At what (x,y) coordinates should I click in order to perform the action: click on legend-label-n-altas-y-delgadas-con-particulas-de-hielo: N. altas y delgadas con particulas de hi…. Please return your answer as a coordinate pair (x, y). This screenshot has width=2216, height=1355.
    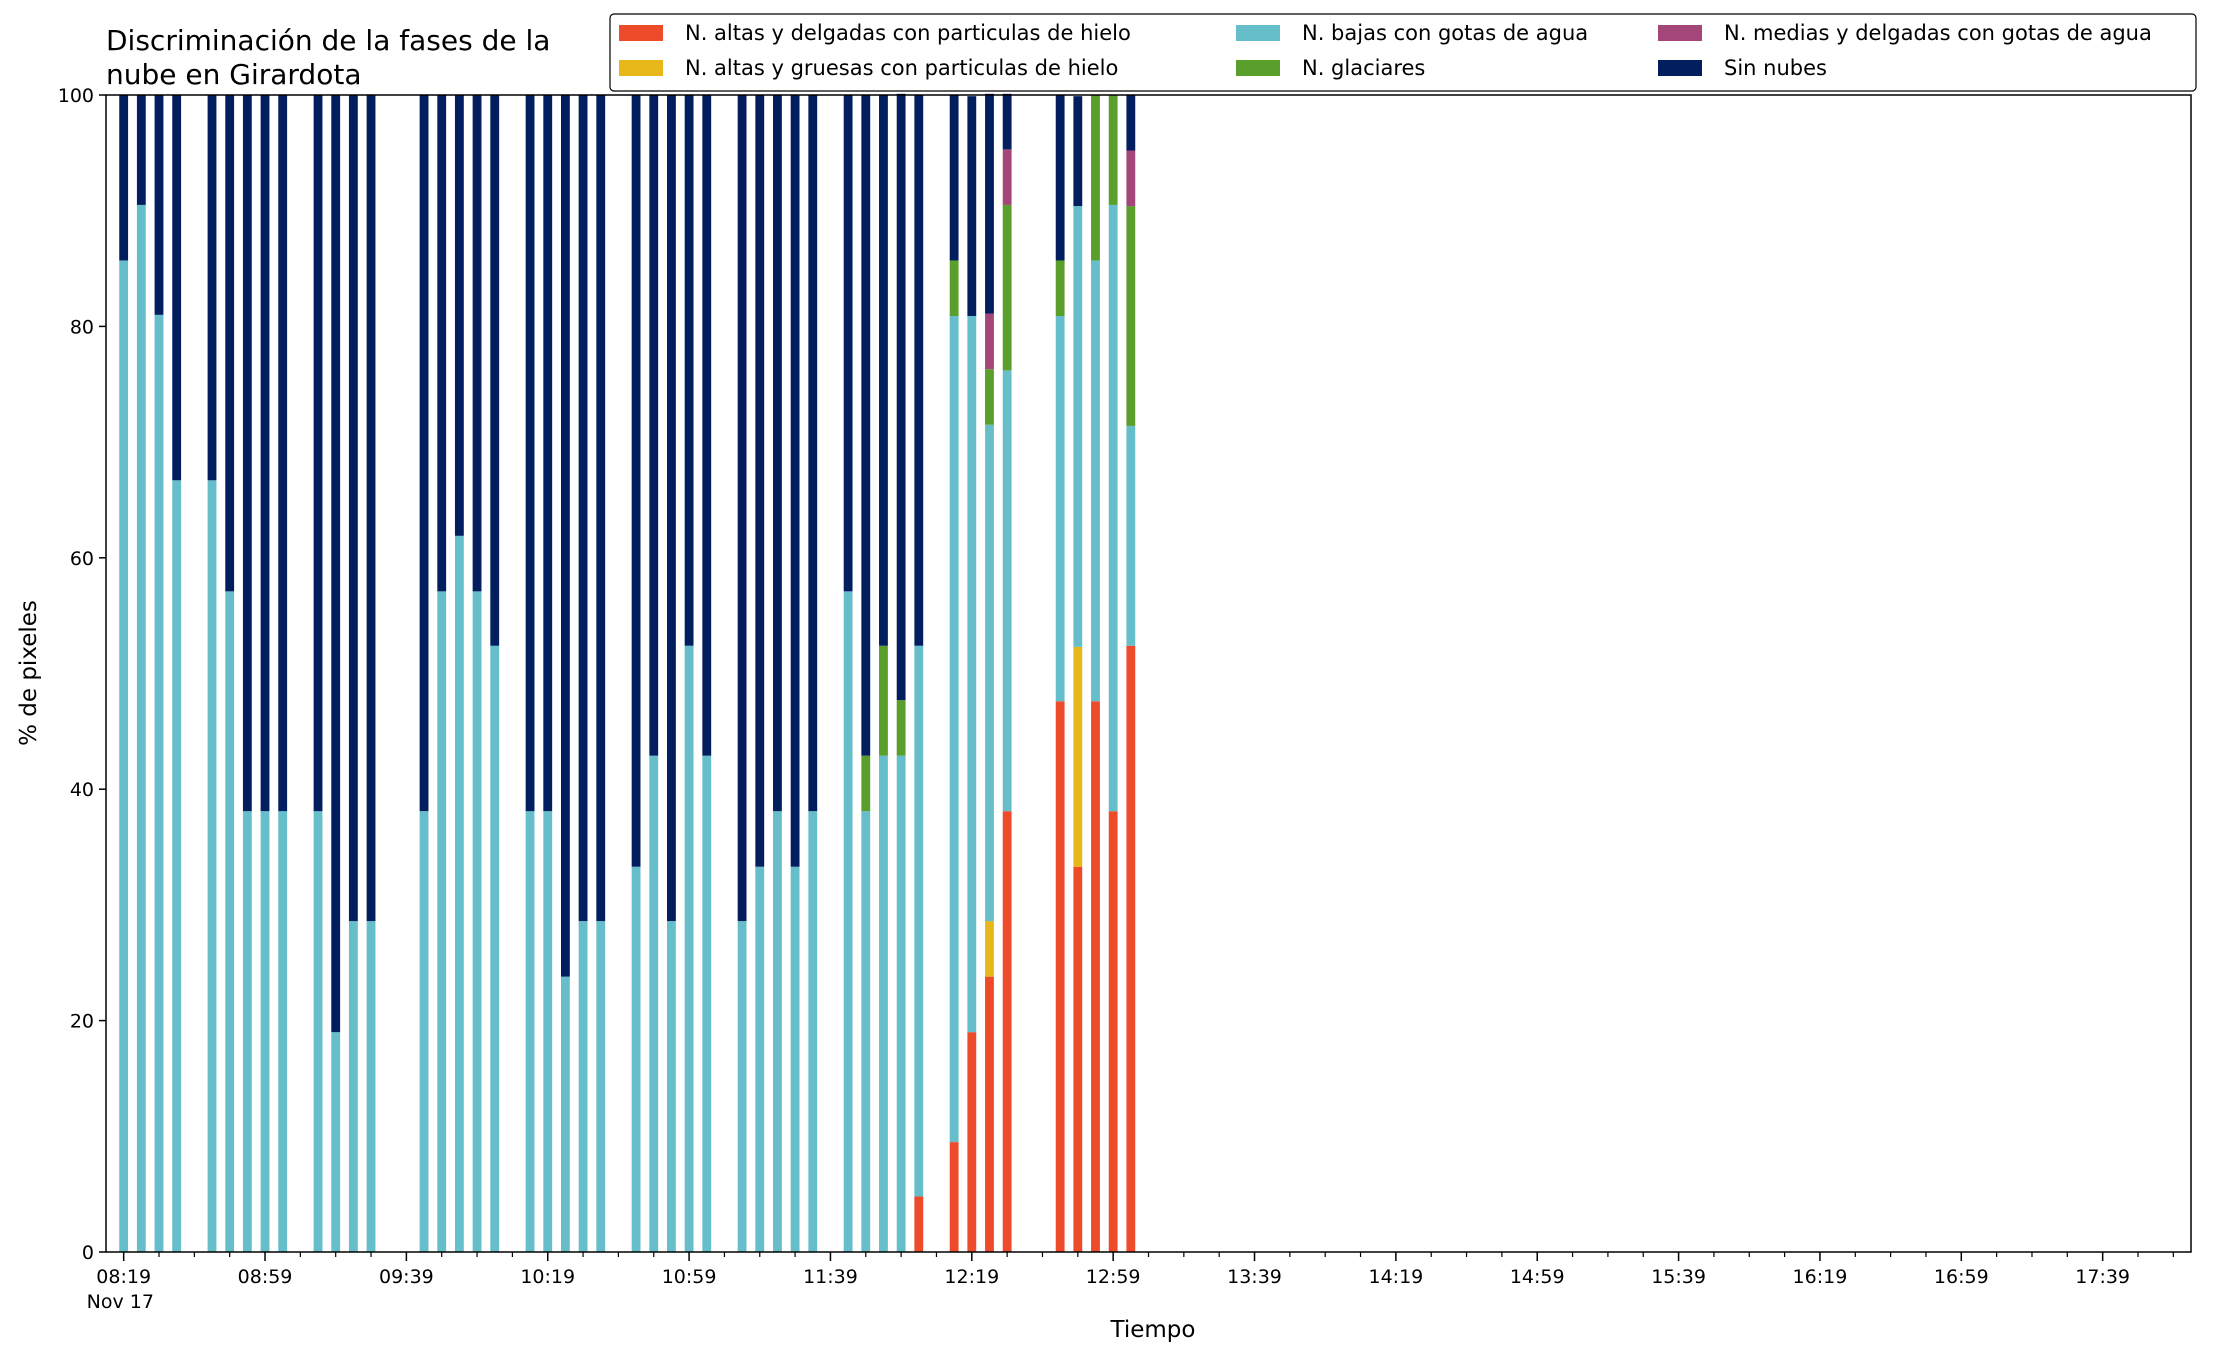
    Looking at the image, I should click on (908, 33).